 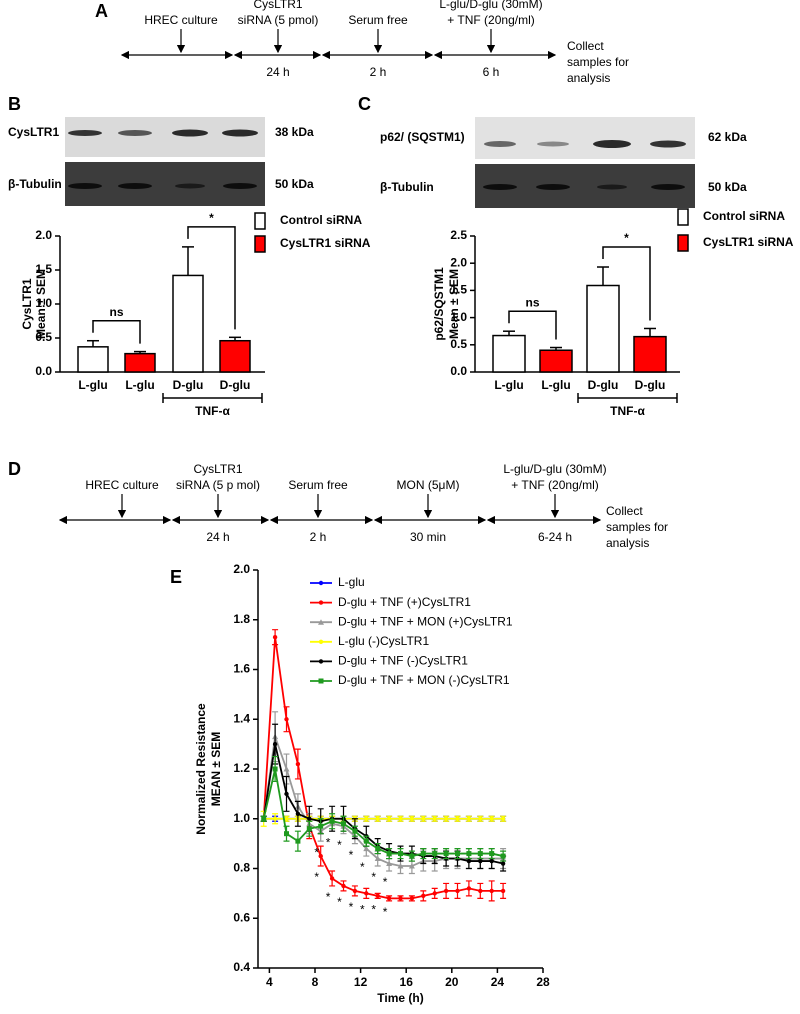 I want to click on panel-label: A, so click(x=101, y=11).